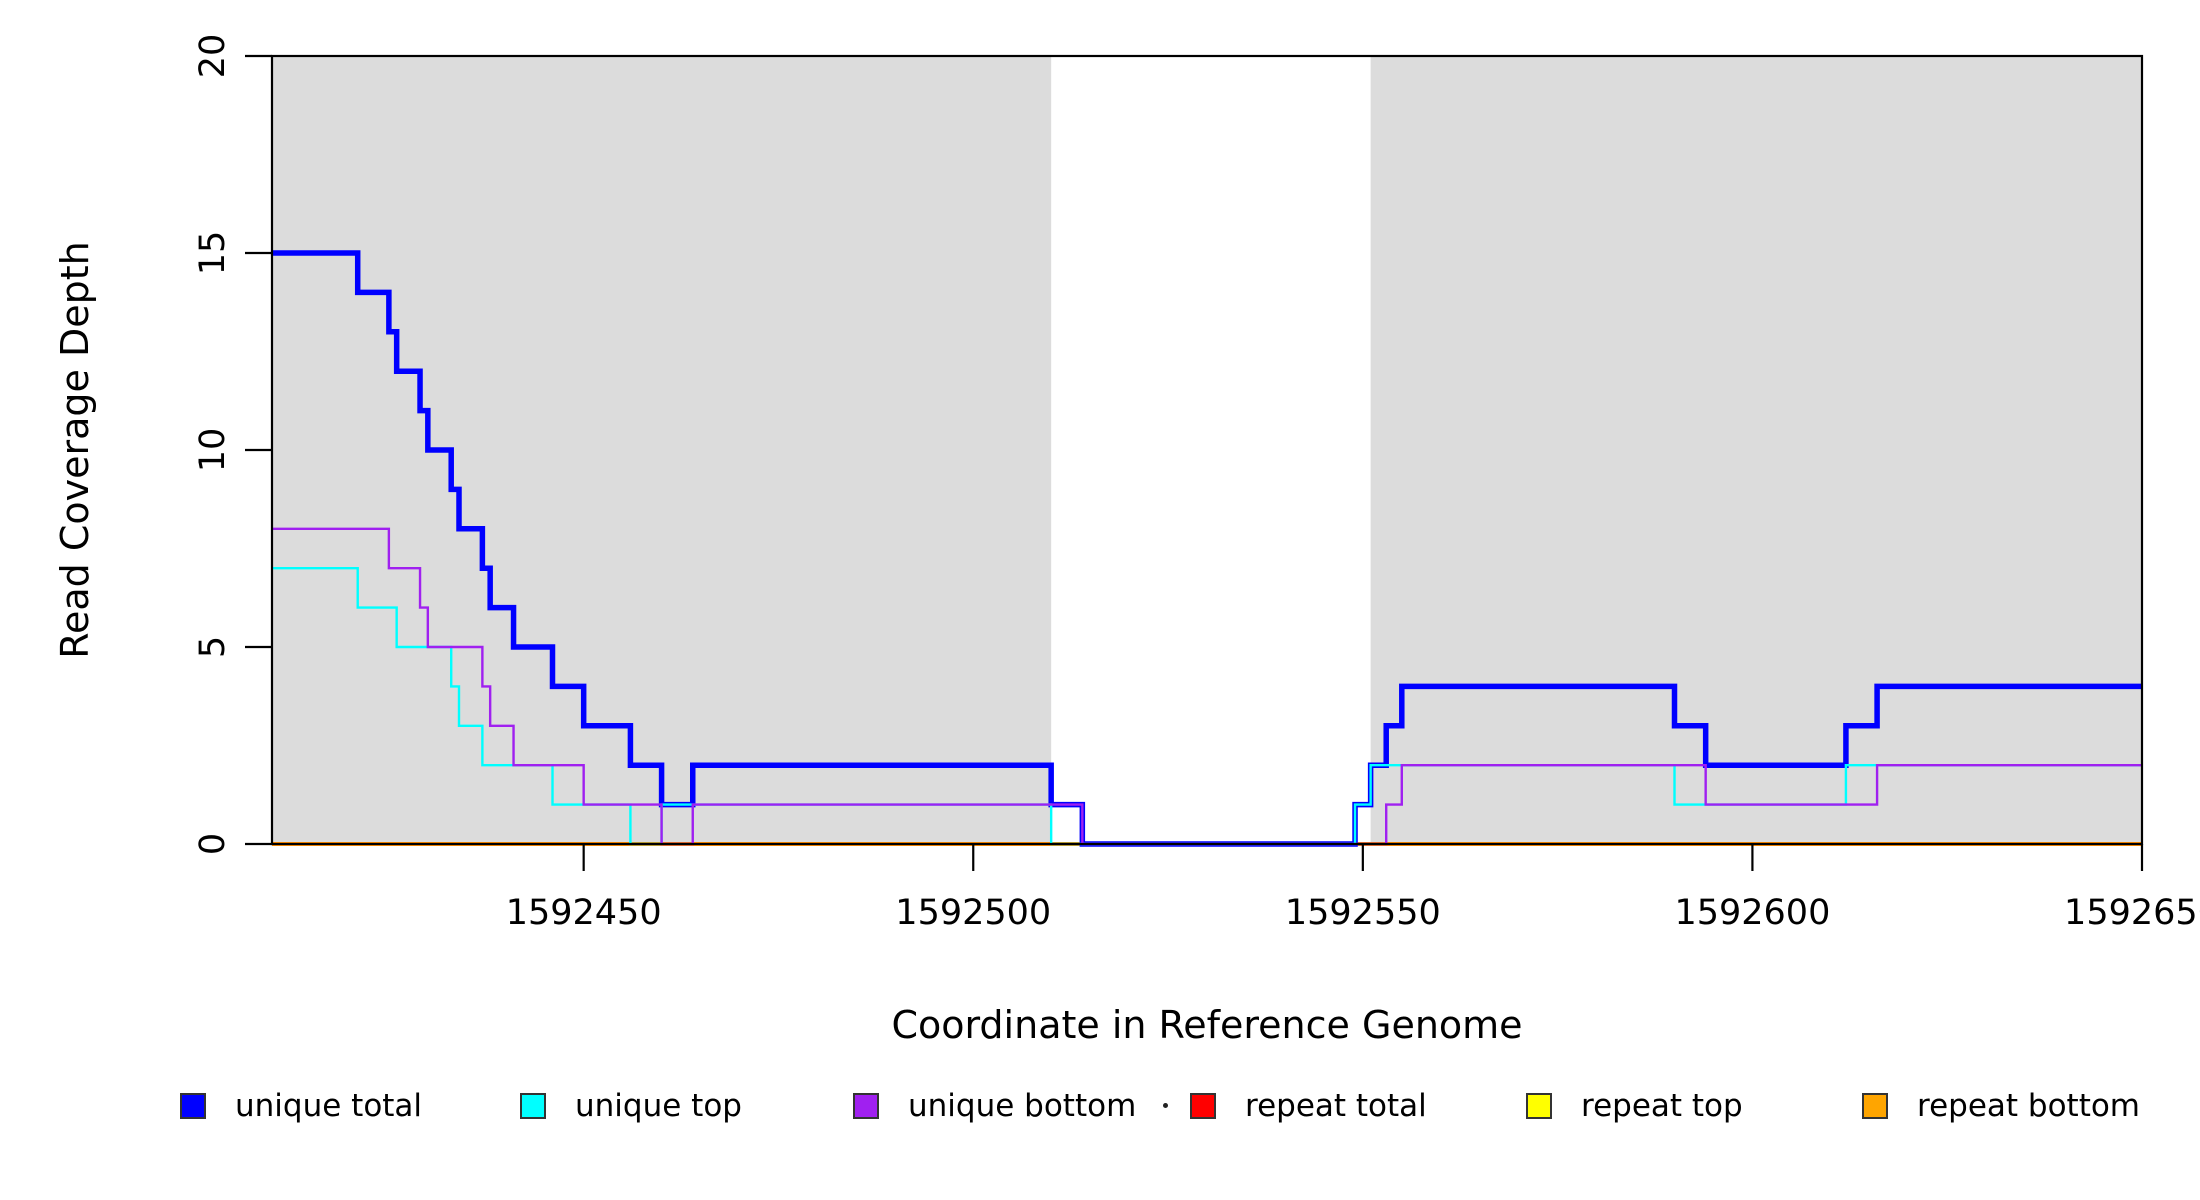 The height and width of the screenshot is (1200, 2200). I want to click on legend-label: repeat total, so click(1336, 1106).